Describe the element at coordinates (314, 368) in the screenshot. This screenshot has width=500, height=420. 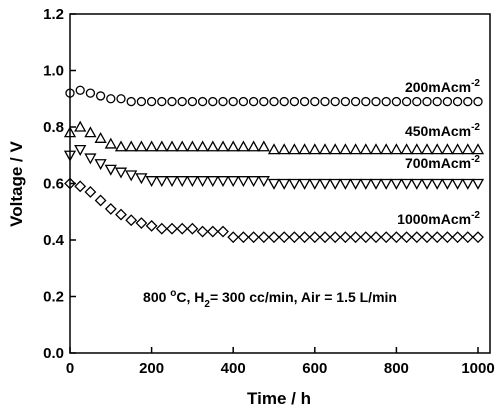
I see `x-tick-label: 600` at that location.